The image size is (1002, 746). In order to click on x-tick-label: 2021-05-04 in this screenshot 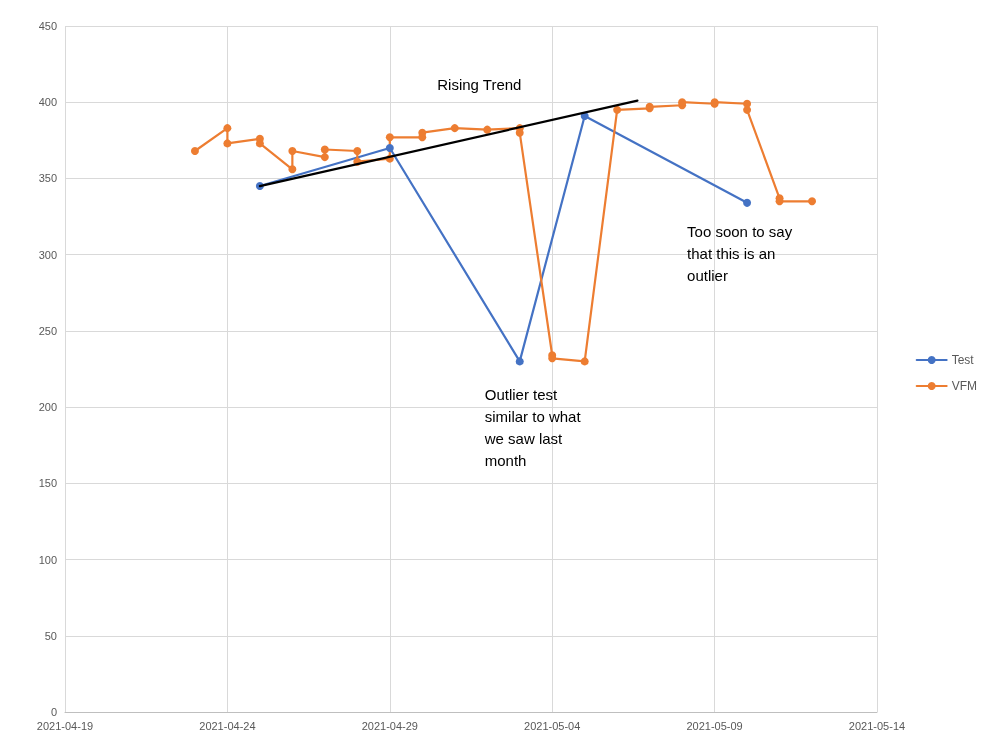, I will do `click(552, 725)`.